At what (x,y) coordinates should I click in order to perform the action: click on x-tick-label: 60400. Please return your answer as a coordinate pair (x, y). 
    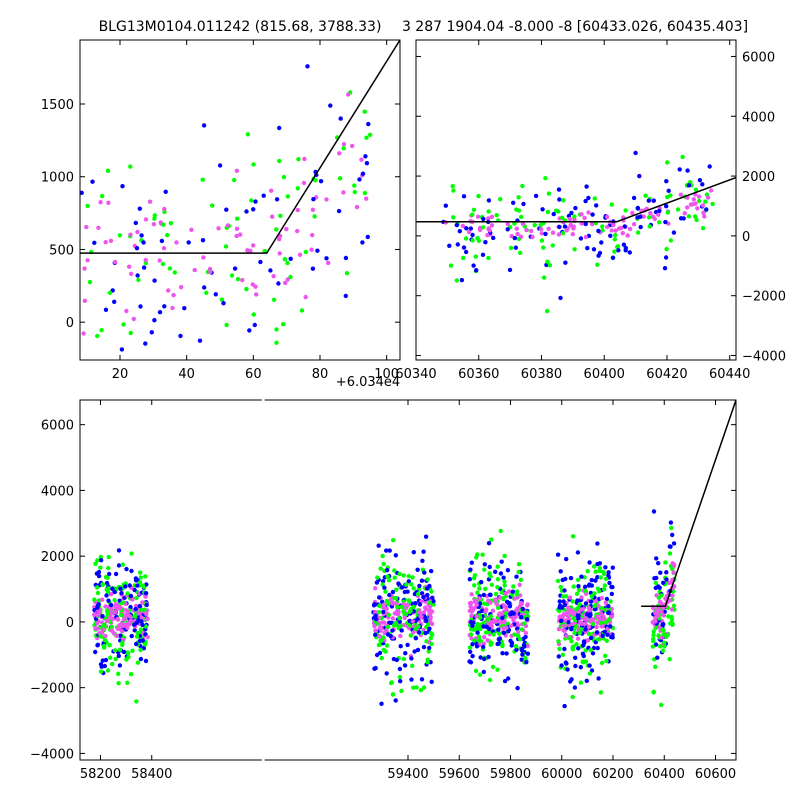
    Looking at the image, I should click on (604, 374).